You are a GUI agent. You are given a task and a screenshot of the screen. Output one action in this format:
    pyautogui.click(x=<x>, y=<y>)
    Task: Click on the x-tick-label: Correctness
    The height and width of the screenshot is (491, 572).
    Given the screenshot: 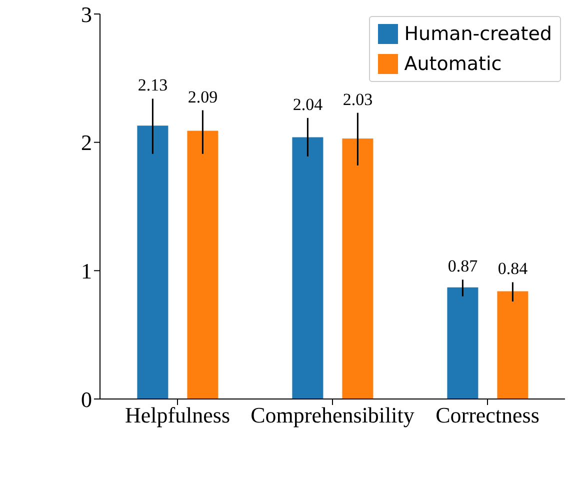 What is the action you would take?
    pyautogui.click(x=488, y=415)
    